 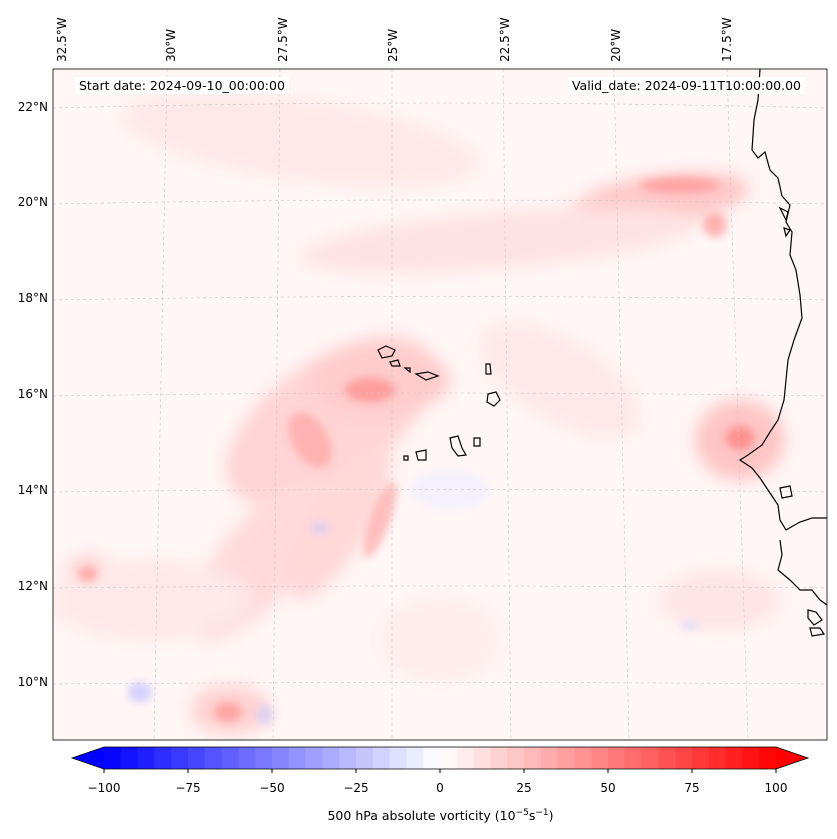 What do you see at coordinates (104, 788) in the screenshot?
I see `colorbar-tick-label: −100` at bounding box center [104, 788].